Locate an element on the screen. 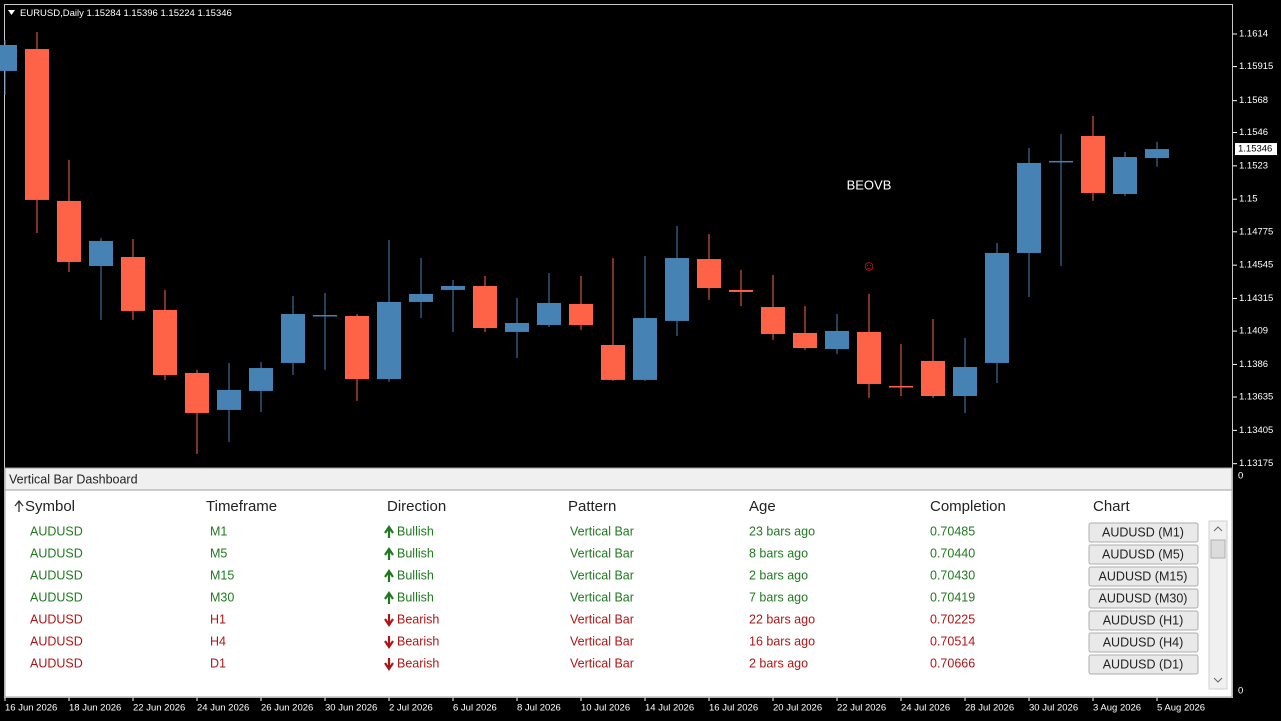 This screenshot has width=1281, height=721. menu-triangle is located at coordinates (11, 12).